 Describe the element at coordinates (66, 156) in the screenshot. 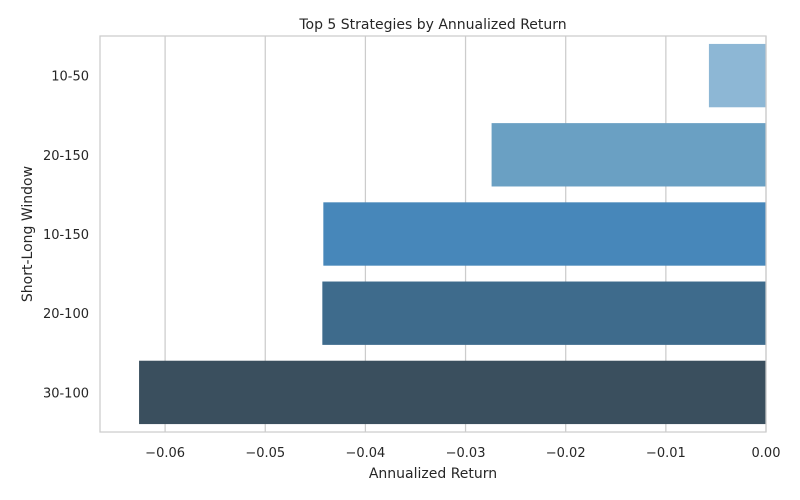

I see `y-tick-label: 20-150` at that location.